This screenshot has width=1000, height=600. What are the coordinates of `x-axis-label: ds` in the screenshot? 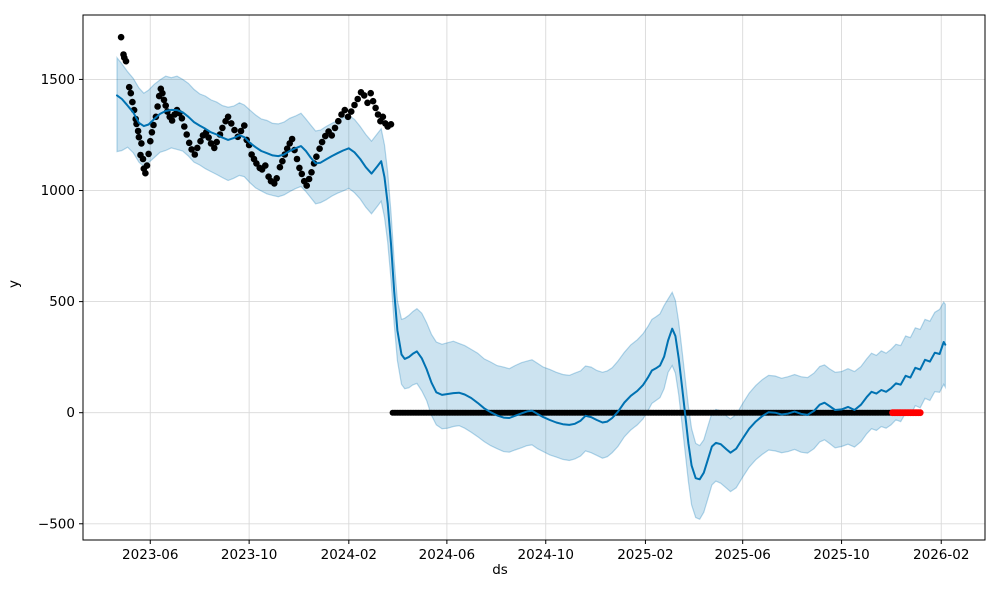 It's located at (500, 570).